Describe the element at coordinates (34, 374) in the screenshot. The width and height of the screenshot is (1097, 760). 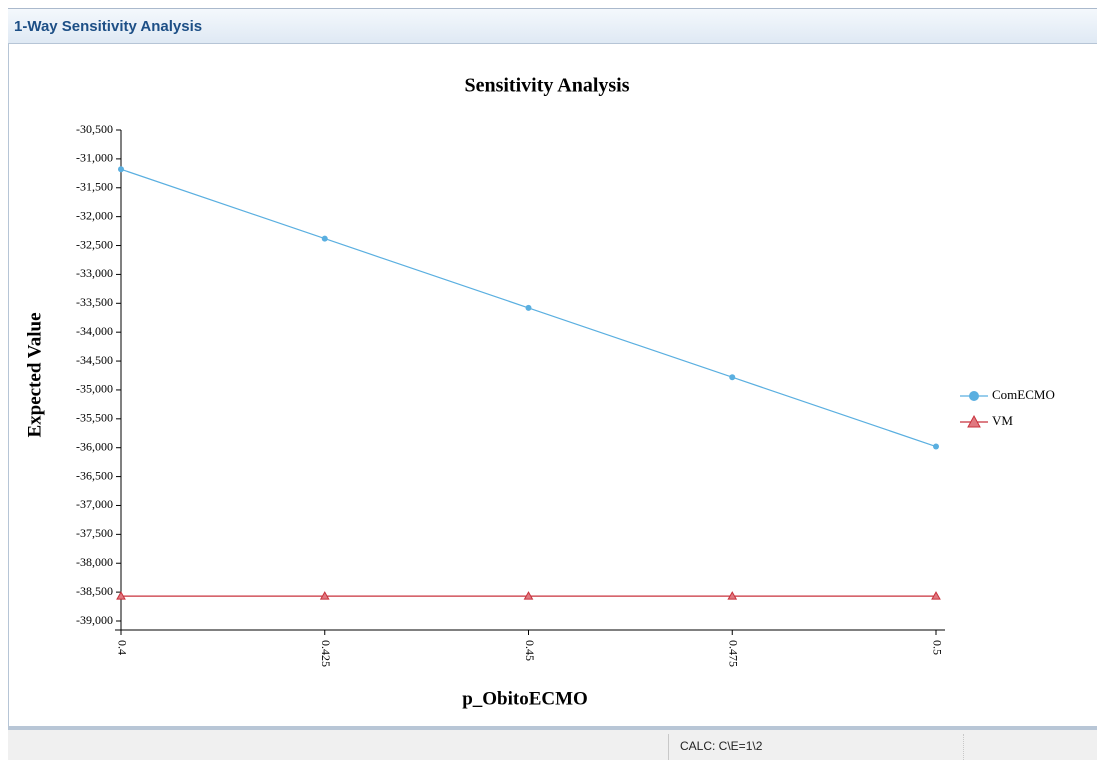
I see `y-axis-label: Expected Value` at that location.